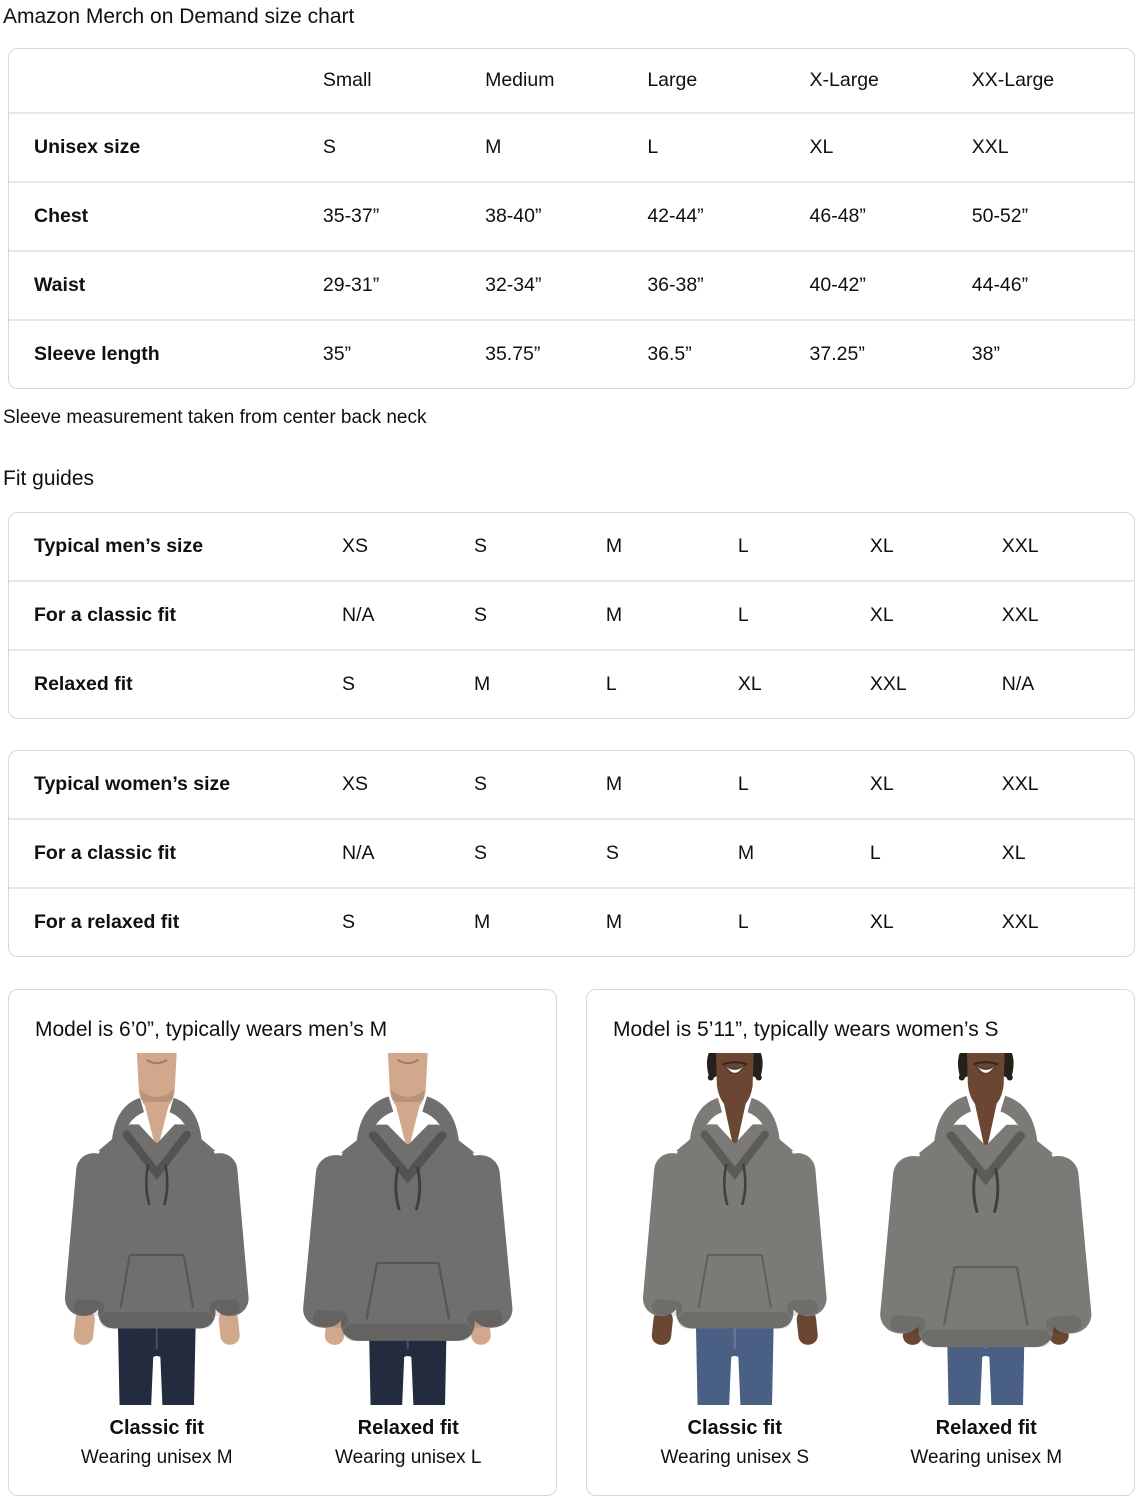  What do you see at coordinates (157, 1229) in the screenshot?
I see `model-photo-man-classic` at bounding box center [157, 1229].